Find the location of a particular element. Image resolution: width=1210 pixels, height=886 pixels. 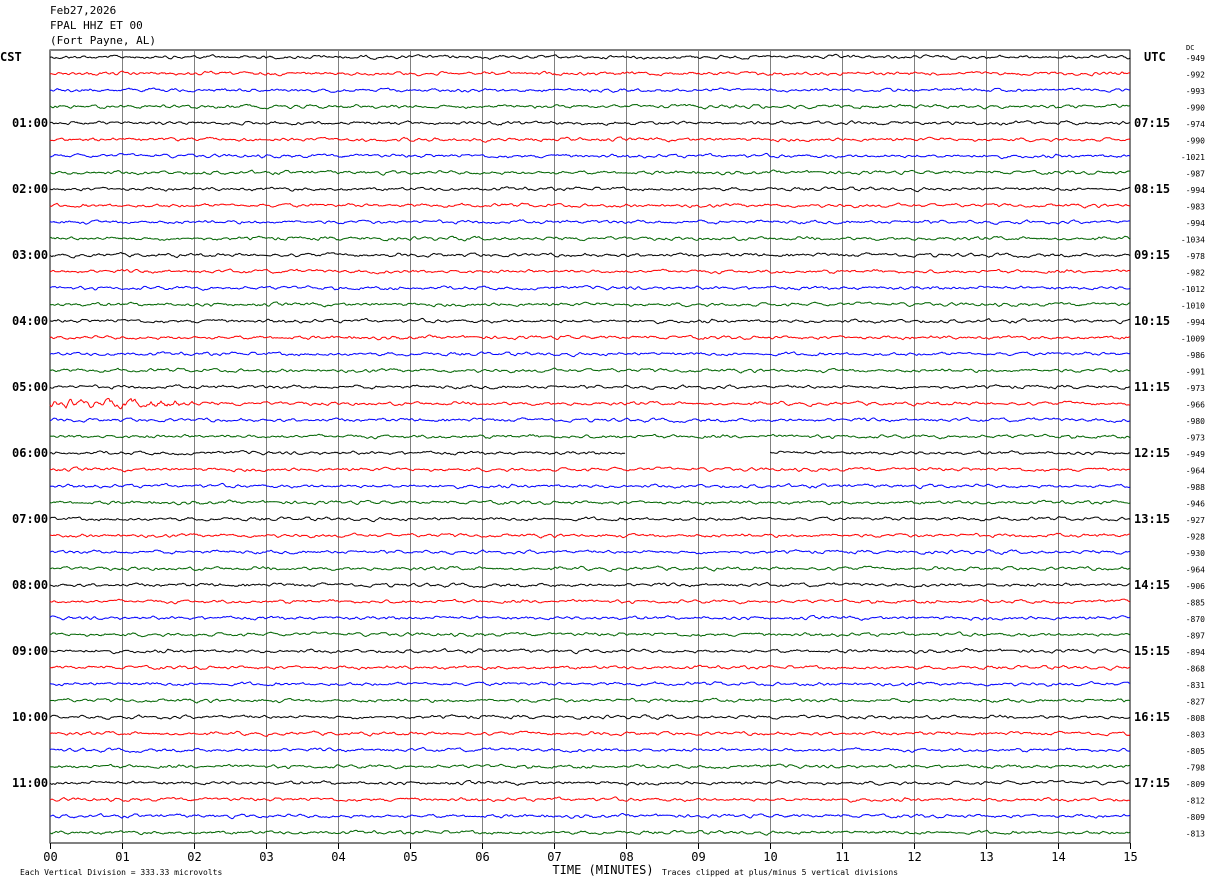

x-tick-label: 10 is located at coordinates (770, 857).